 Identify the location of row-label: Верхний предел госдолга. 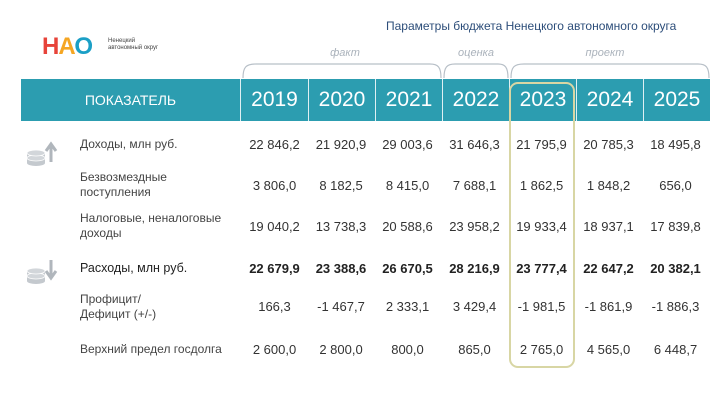
(151, 349).